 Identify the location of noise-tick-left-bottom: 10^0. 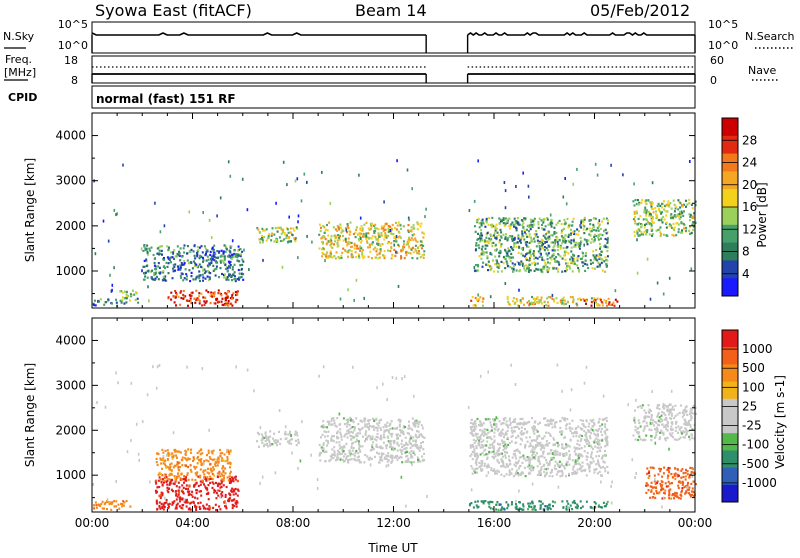
(73, 45).